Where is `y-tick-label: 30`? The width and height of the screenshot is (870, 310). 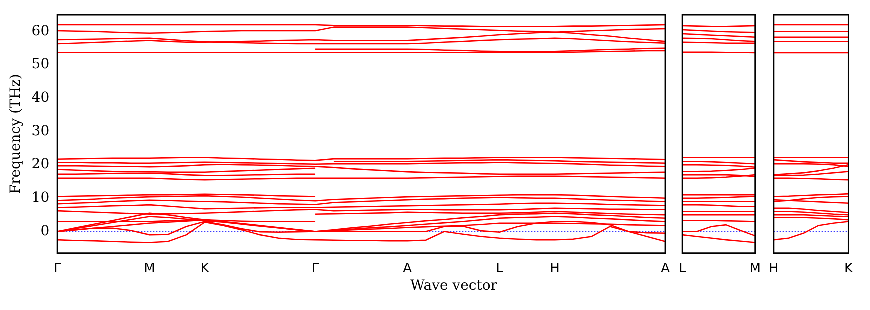
y-tick-label: 30 is located at coordinates (41, 131).